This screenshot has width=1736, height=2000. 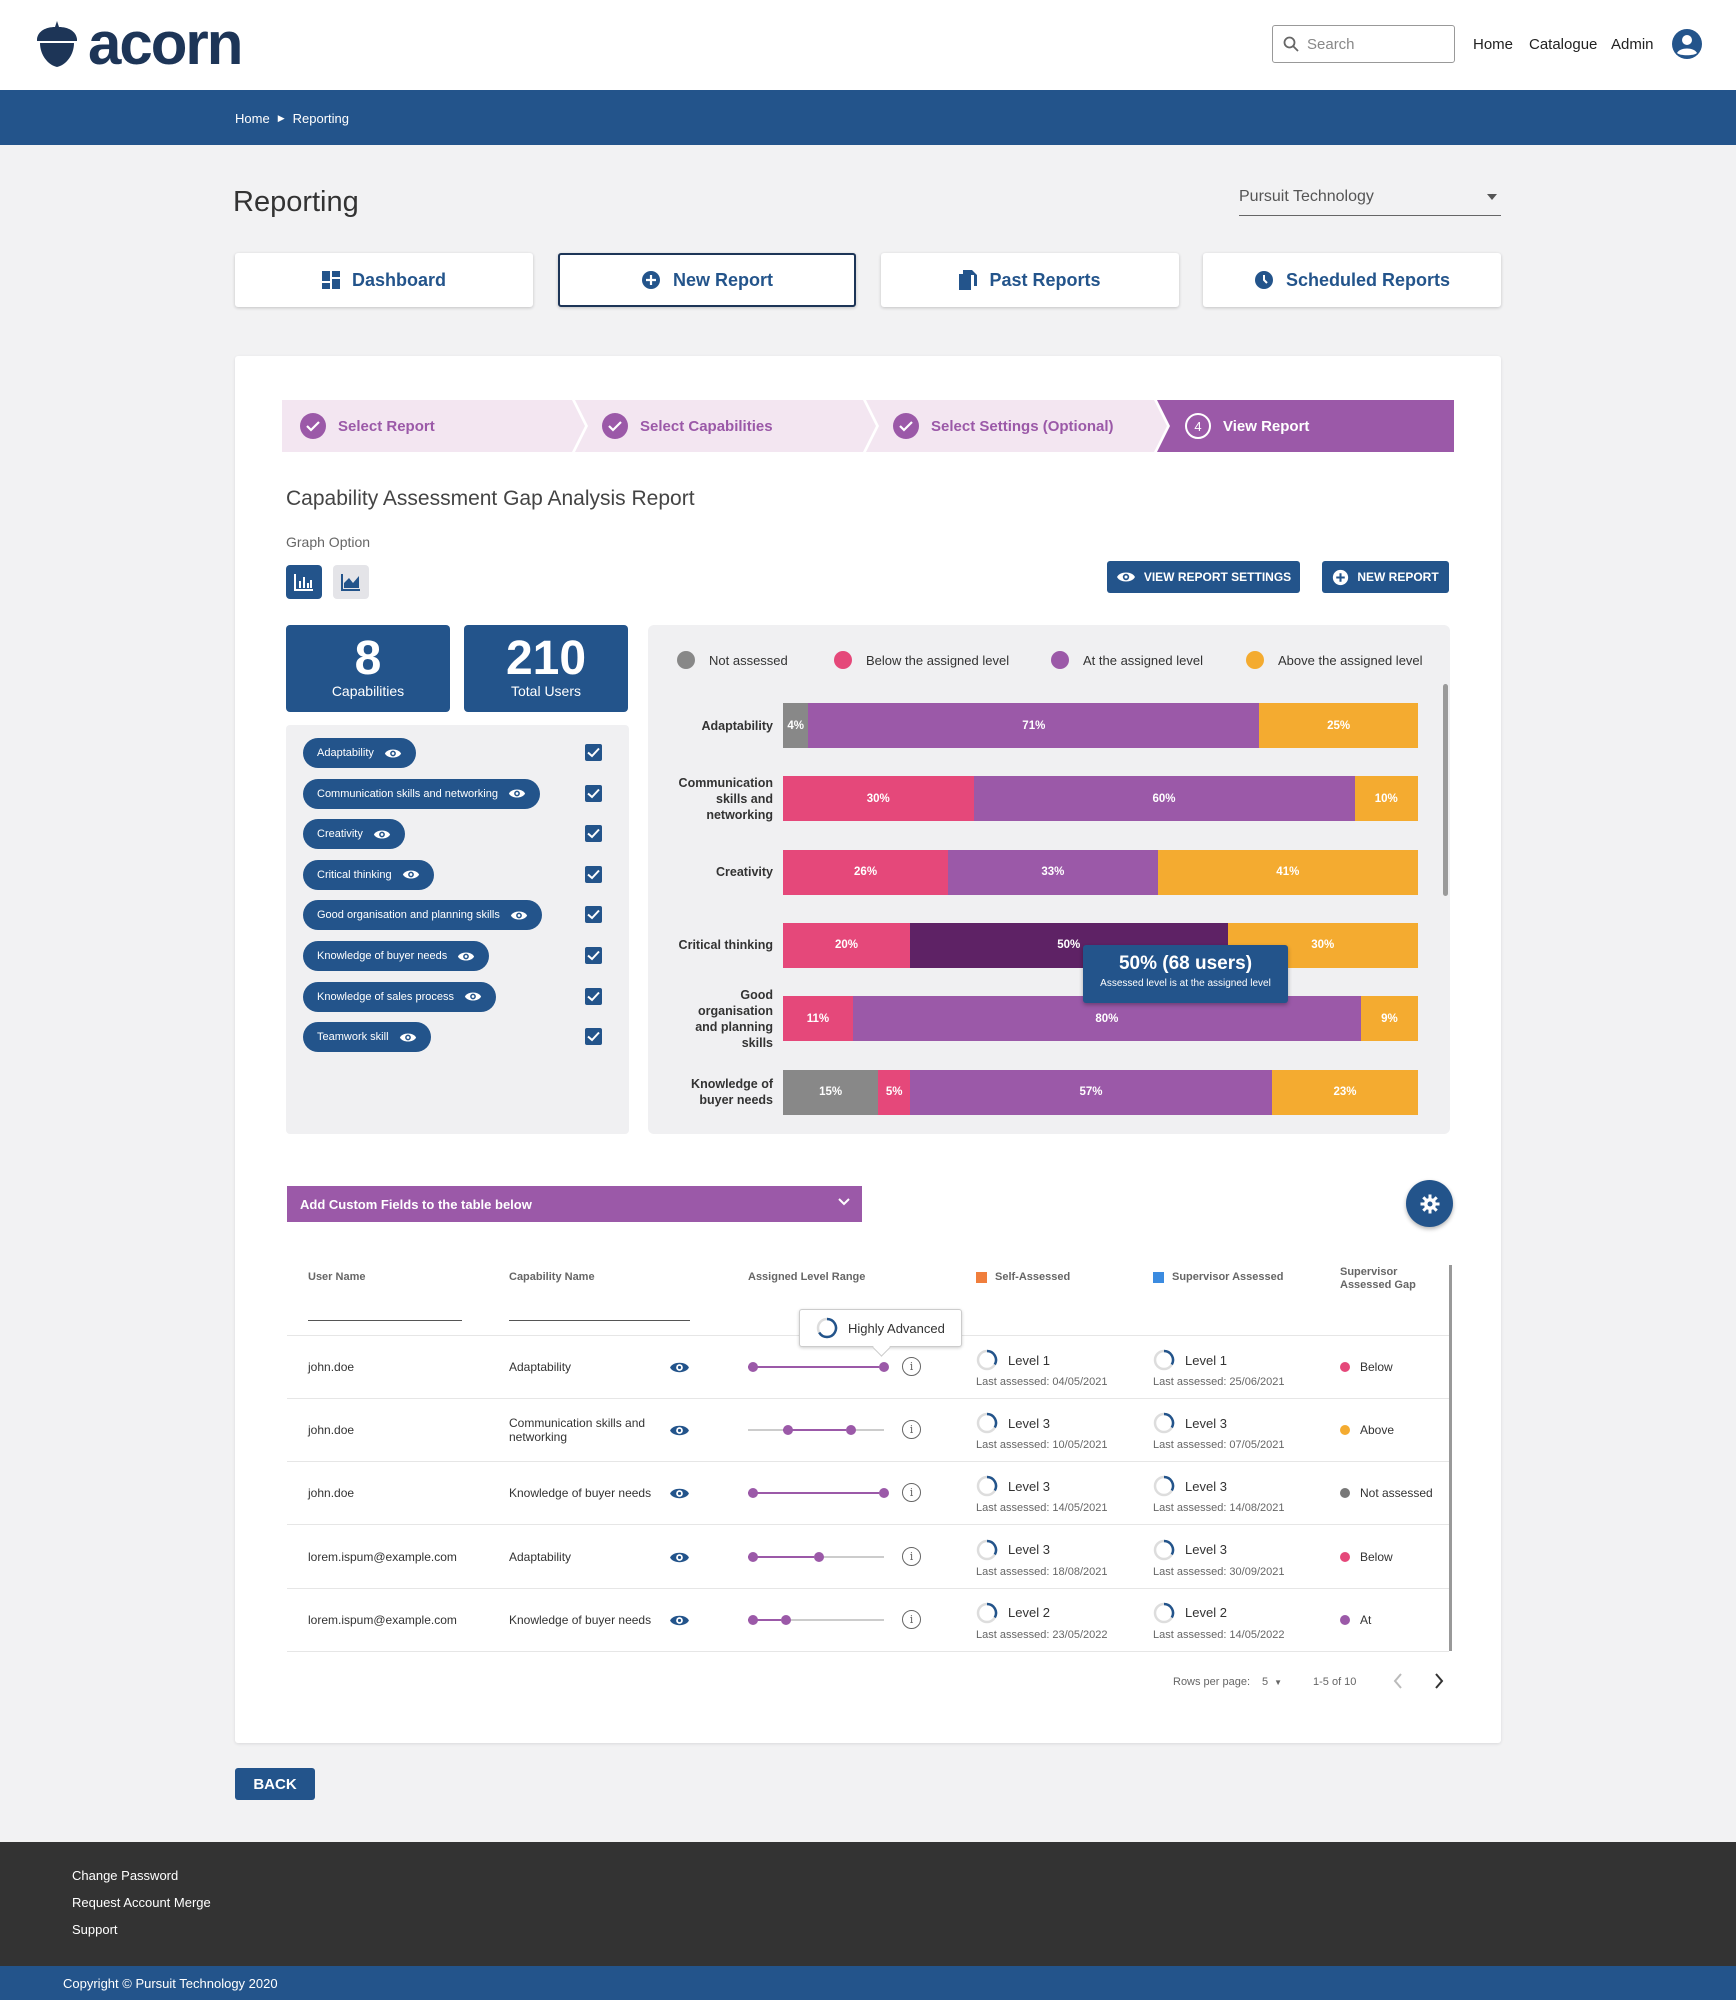 I want to click on bar-chart-toggle, so click(x=304, y=582).